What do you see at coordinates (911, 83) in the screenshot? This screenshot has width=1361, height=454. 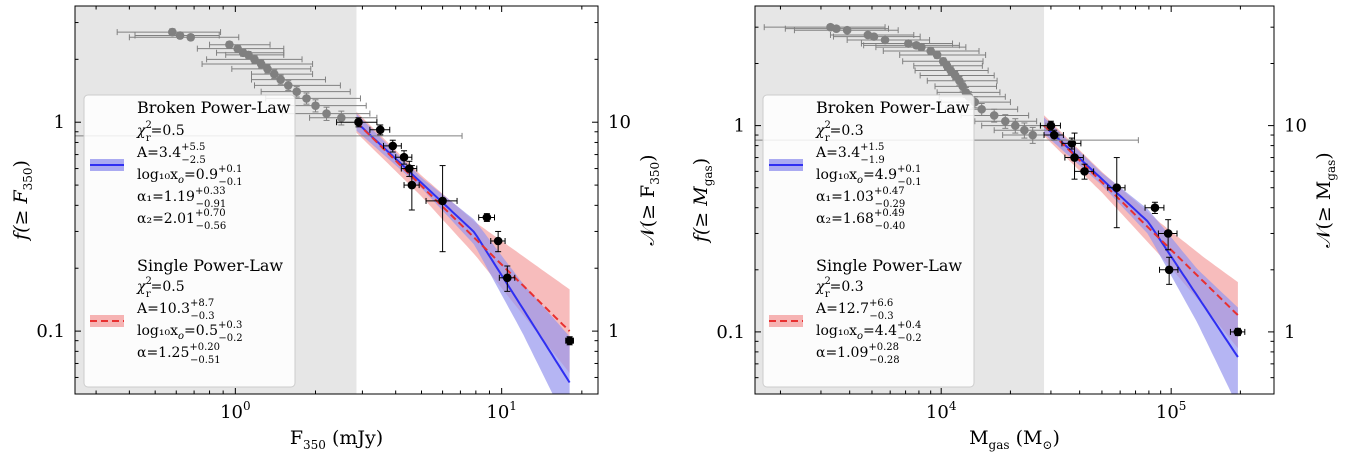 I see `series-grey` at bounding box center [911, 83].